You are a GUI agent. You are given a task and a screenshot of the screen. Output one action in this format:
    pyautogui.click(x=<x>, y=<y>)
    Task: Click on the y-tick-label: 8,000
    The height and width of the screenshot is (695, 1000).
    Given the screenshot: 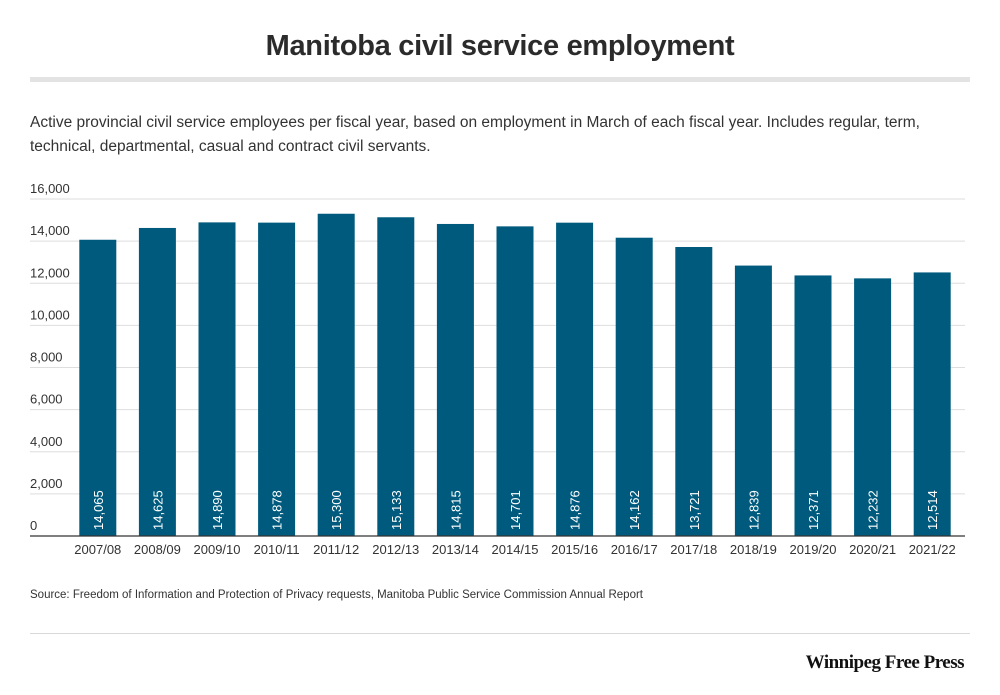 What is the action you would take?
    pyautogui.click(x=46, y=357)
    